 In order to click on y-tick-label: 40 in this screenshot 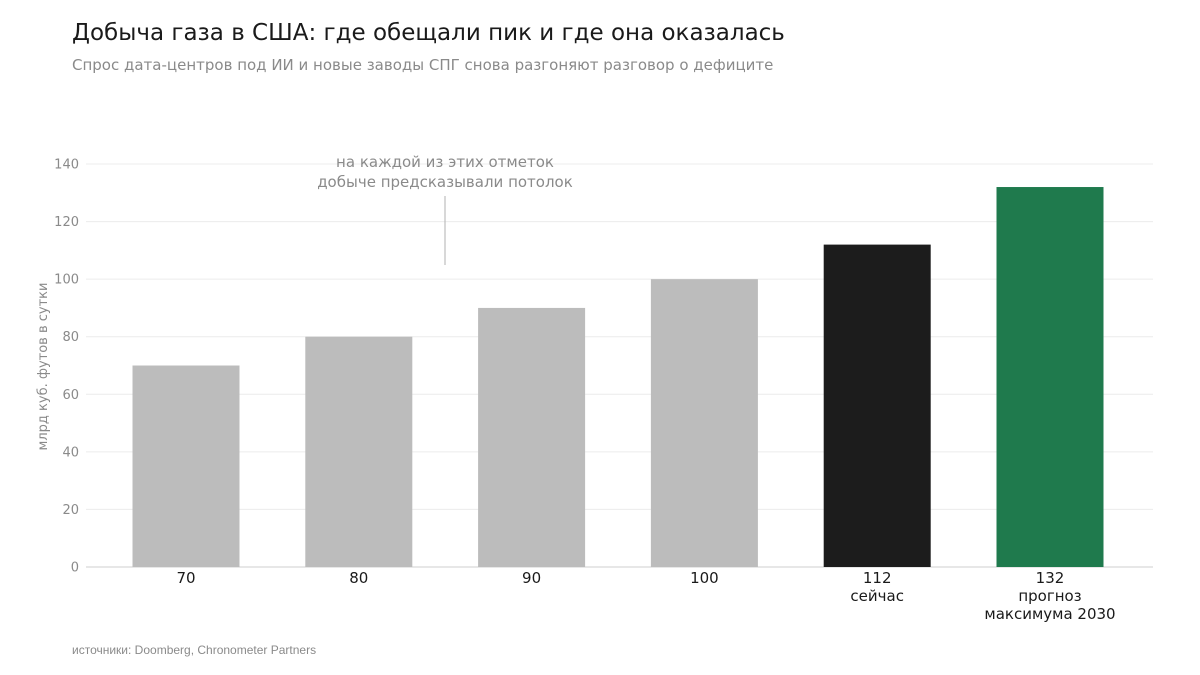, I will do `click(70, 452)`.